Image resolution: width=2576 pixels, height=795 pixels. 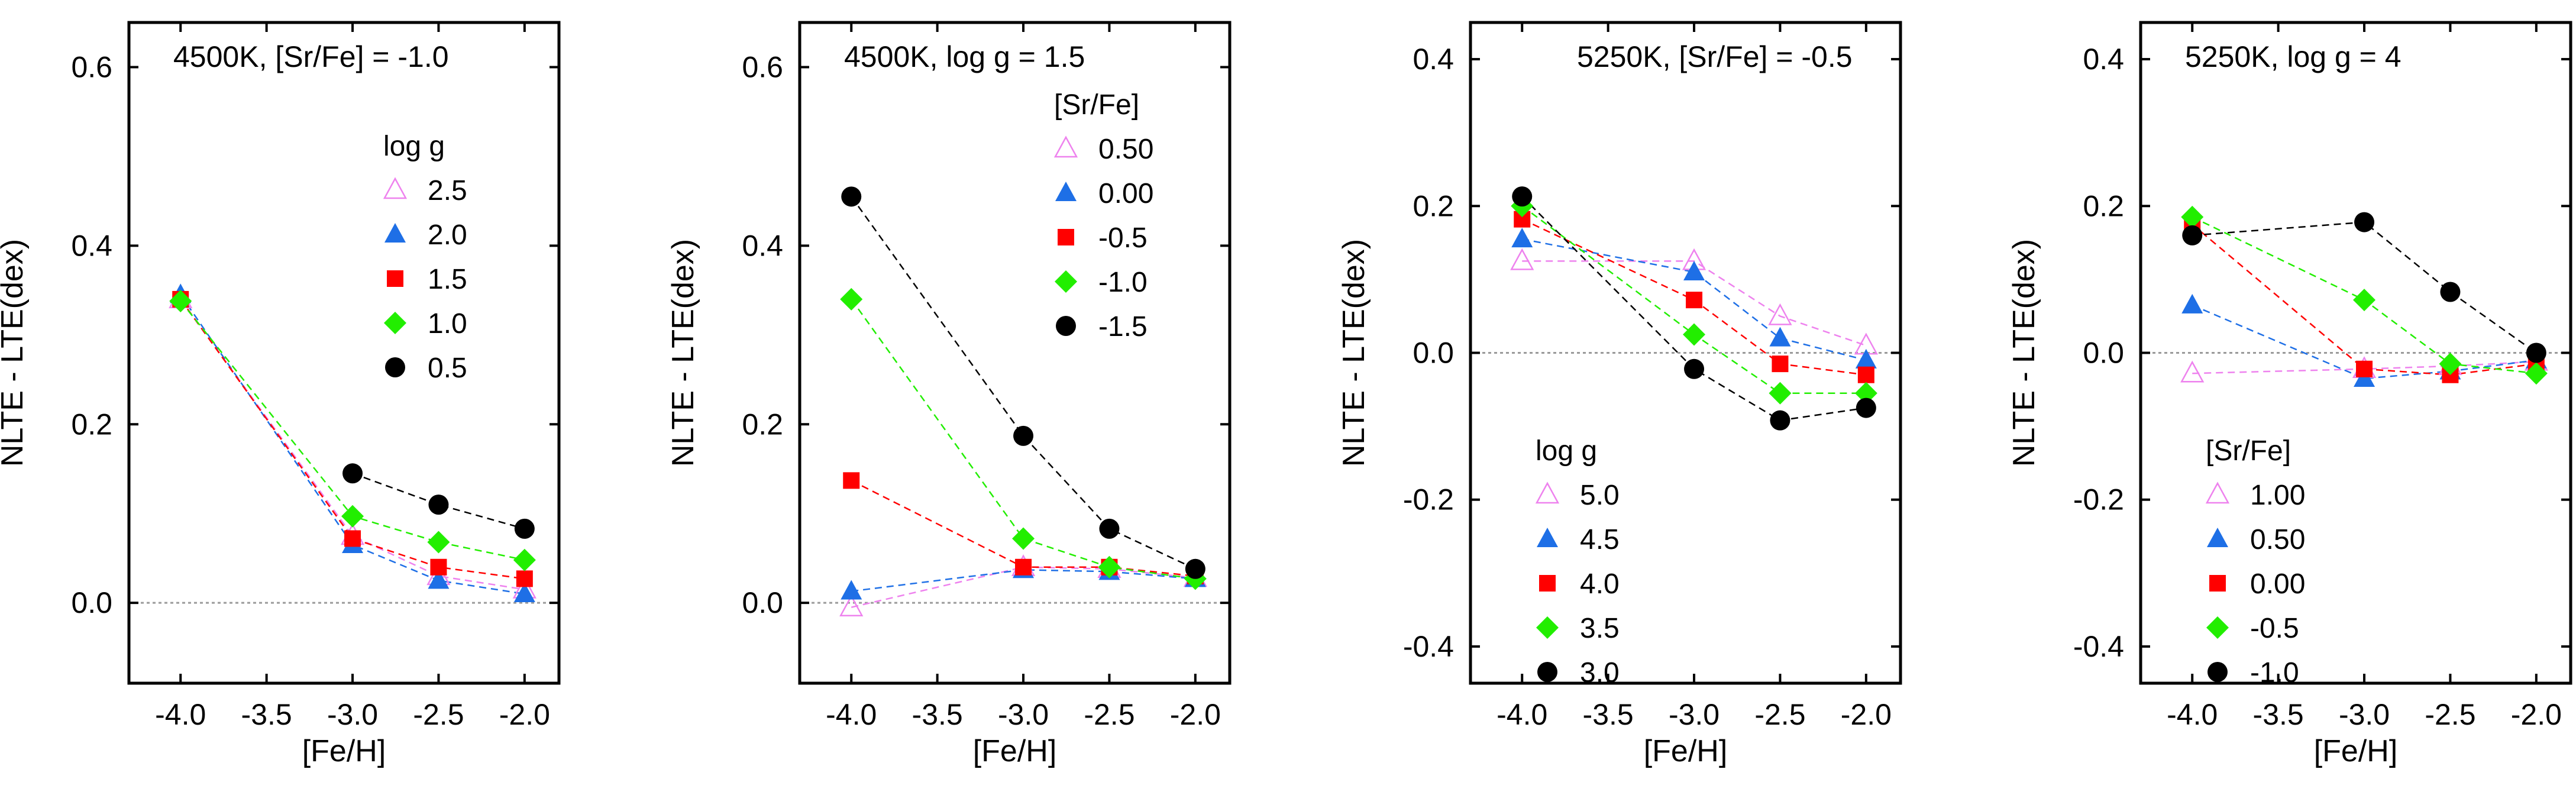 I want to click on legend-label: 0.00, so click(x=1125, y=193).